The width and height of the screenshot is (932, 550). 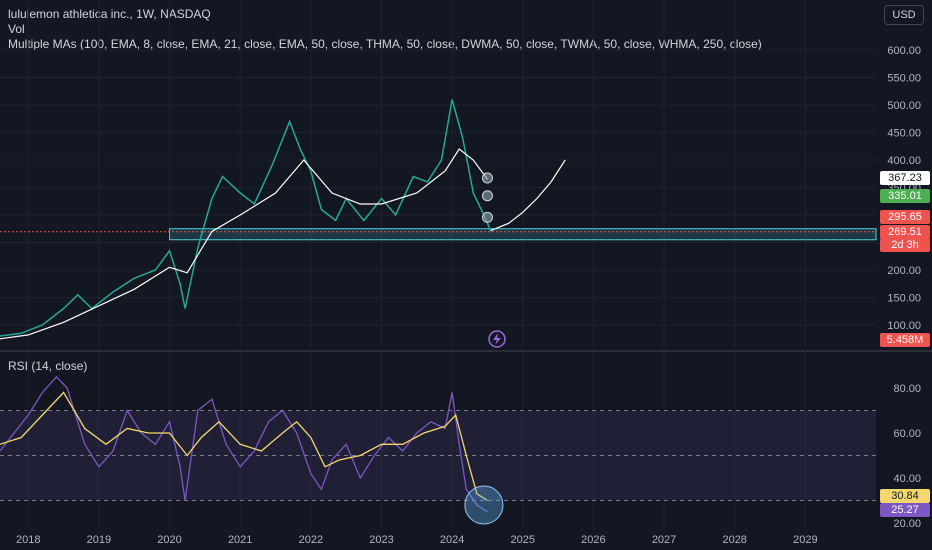 What do you see at coordinates (905, 196) in the screenshot?
I see `ma-green-tag: 335.01` at bounding box center [905, 196].